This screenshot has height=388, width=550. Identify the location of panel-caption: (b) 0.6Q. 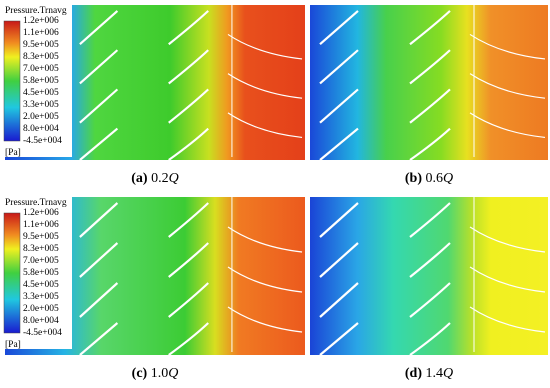
(429, 178).